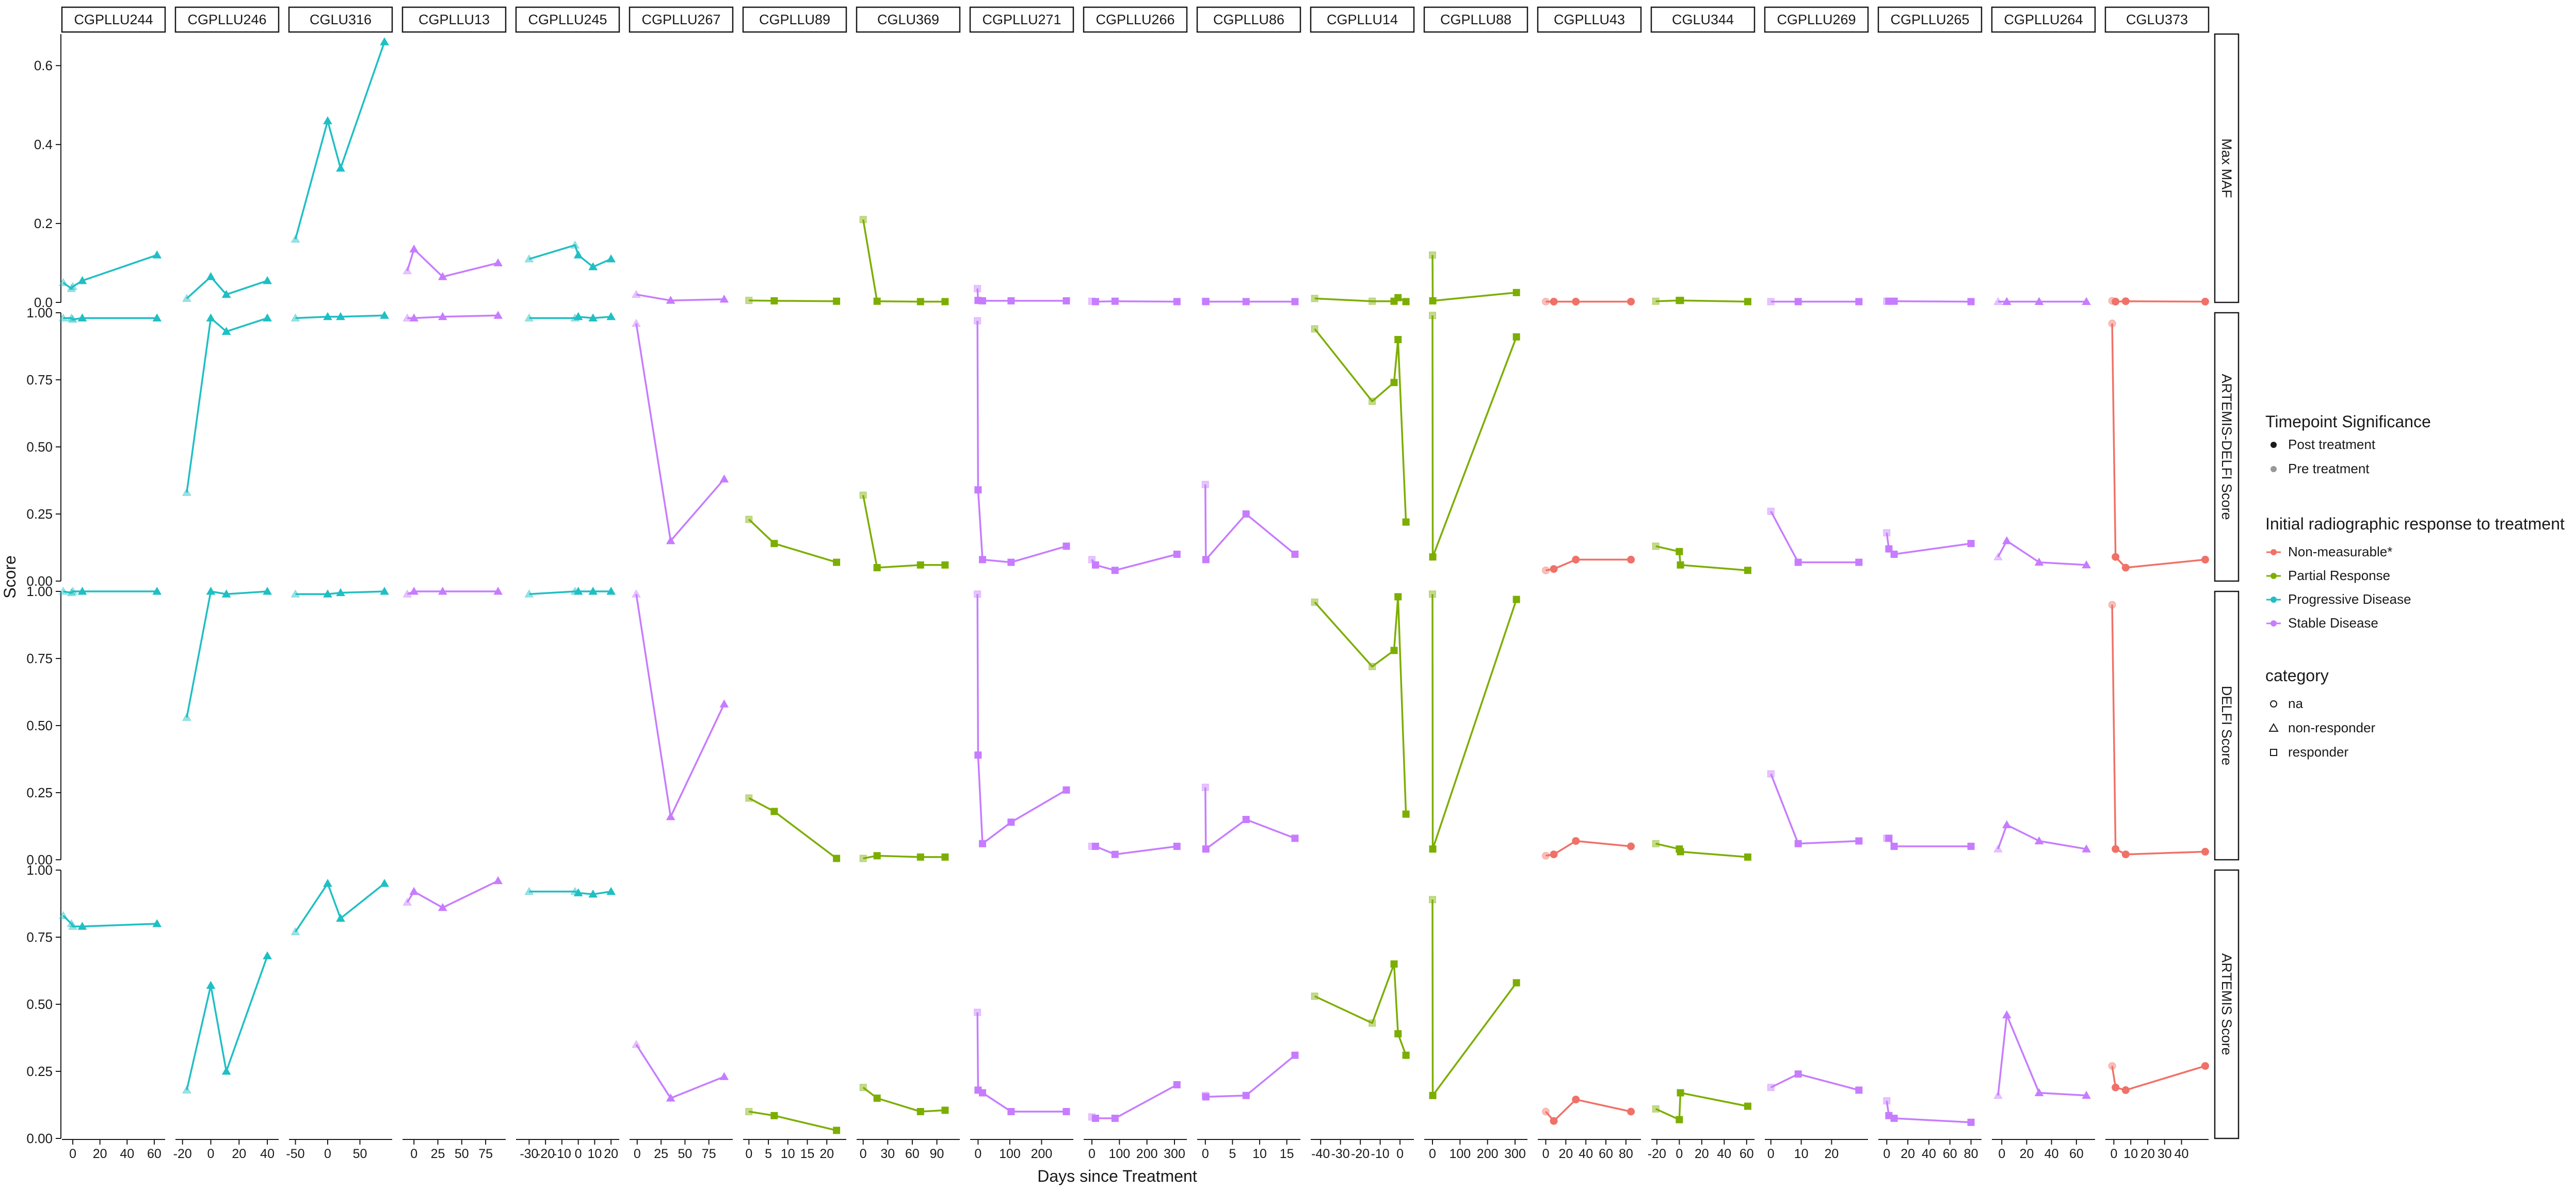  I want to click on x-axis-title: Days since Treatment, so click(1117, 1176).